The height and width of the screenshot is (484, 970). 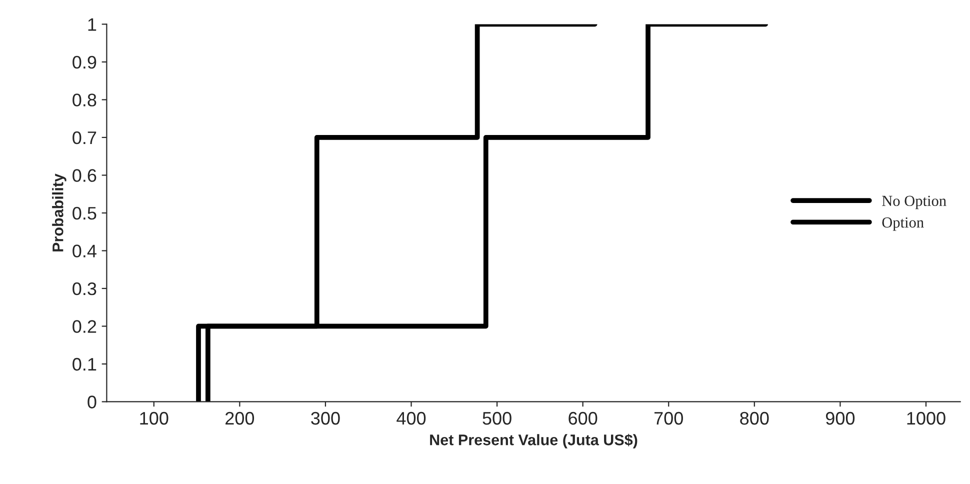 What do you see at coordinates (754, 418) in the screenshot?
I see `x-tick-label: 800` at bounding box center [754, 418].